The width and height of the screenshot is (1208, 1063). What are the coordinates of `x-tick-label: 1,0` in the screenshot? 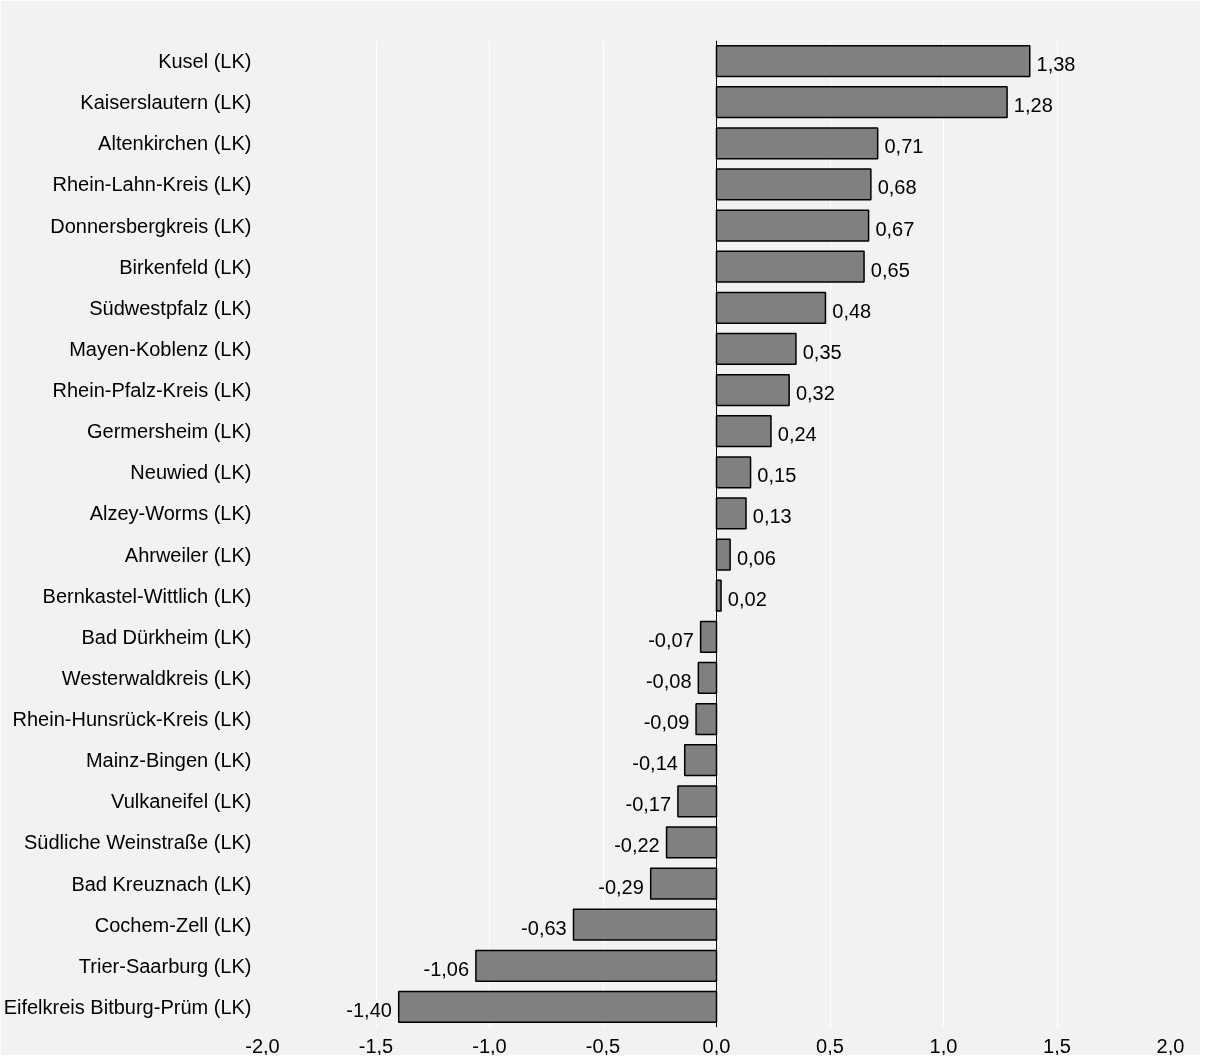 It's located at (943, 1045).